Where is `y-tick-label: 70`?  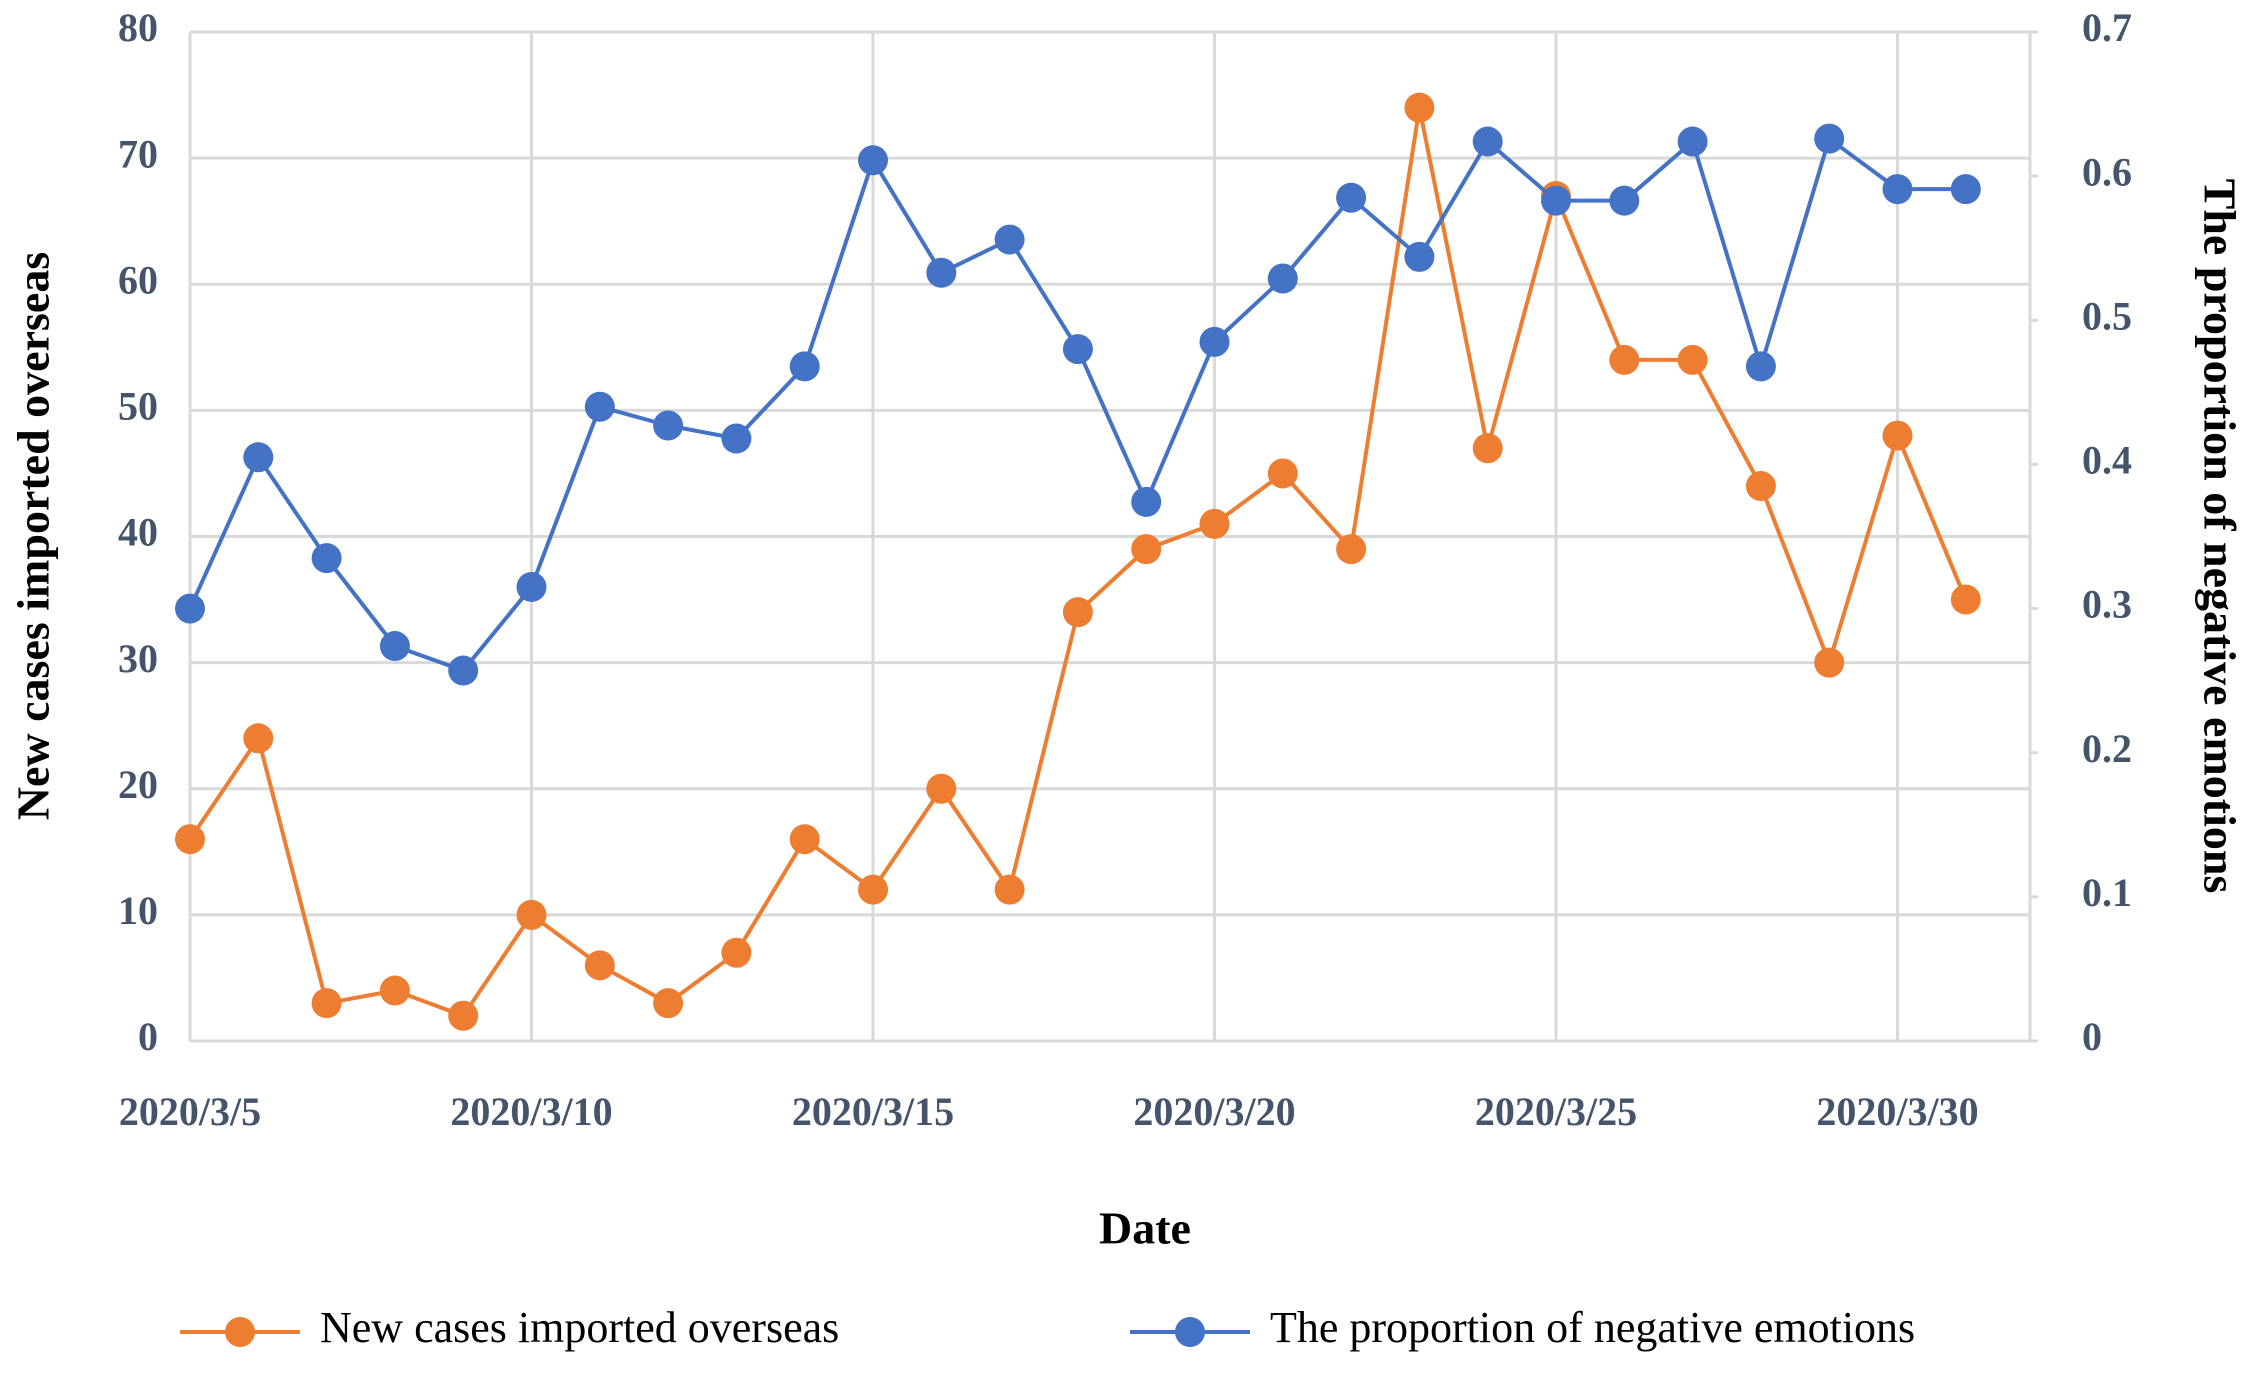 y-tick-label: 70 is located at coordinates (138, 153).